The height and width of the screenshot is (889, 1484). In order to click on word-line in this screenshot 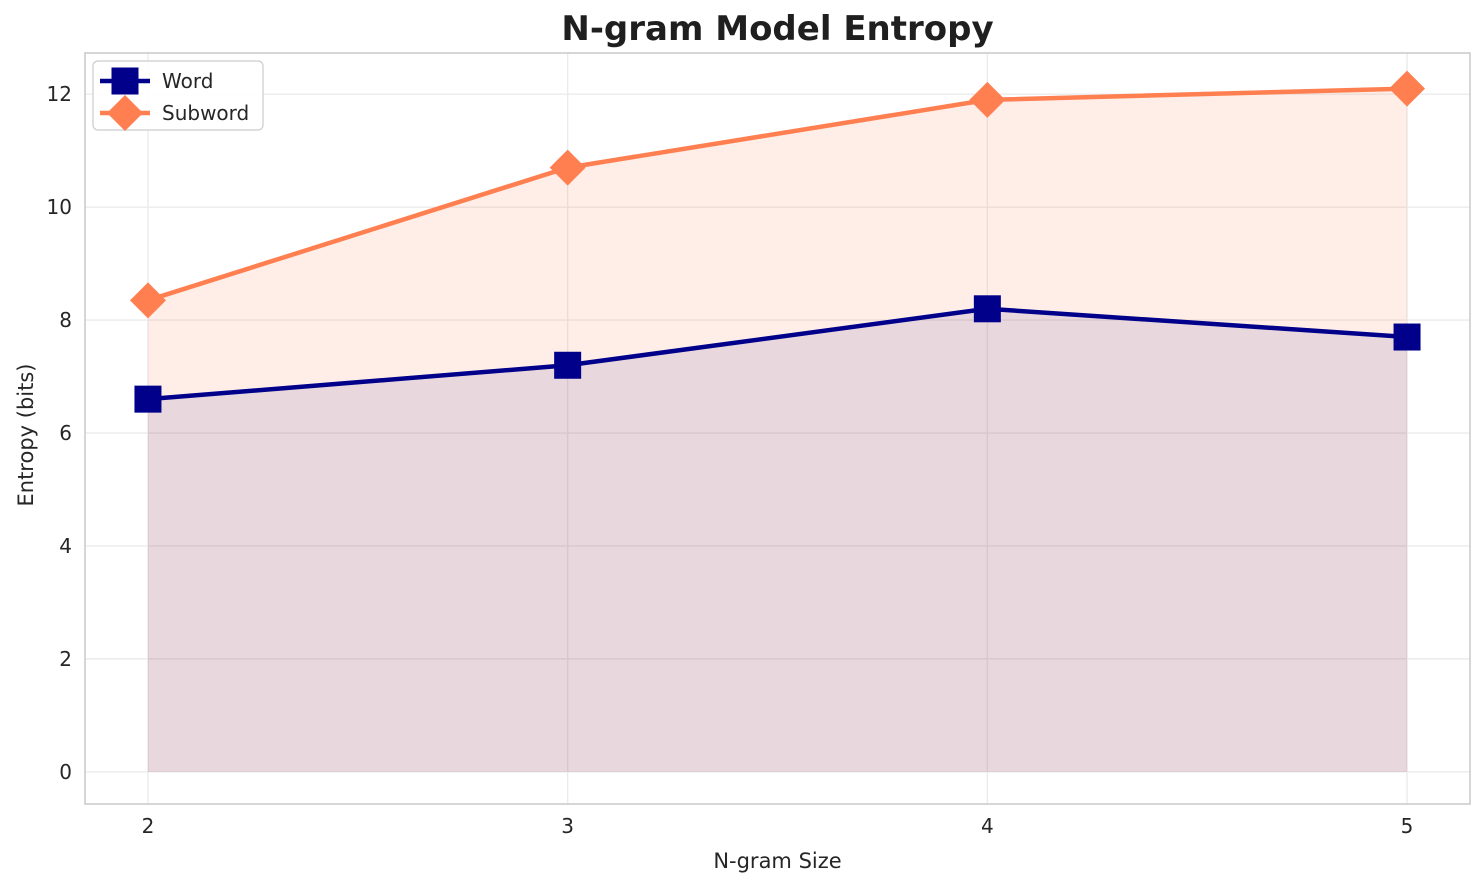, I will do `click(777, 354)`.